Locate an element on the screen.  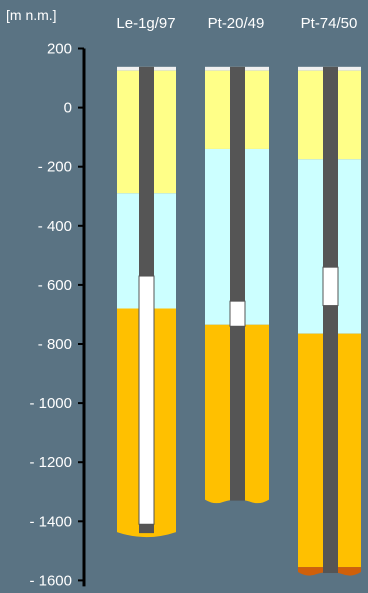
borehole-name: Pt-74/50 is located at coordinates (329, 23).